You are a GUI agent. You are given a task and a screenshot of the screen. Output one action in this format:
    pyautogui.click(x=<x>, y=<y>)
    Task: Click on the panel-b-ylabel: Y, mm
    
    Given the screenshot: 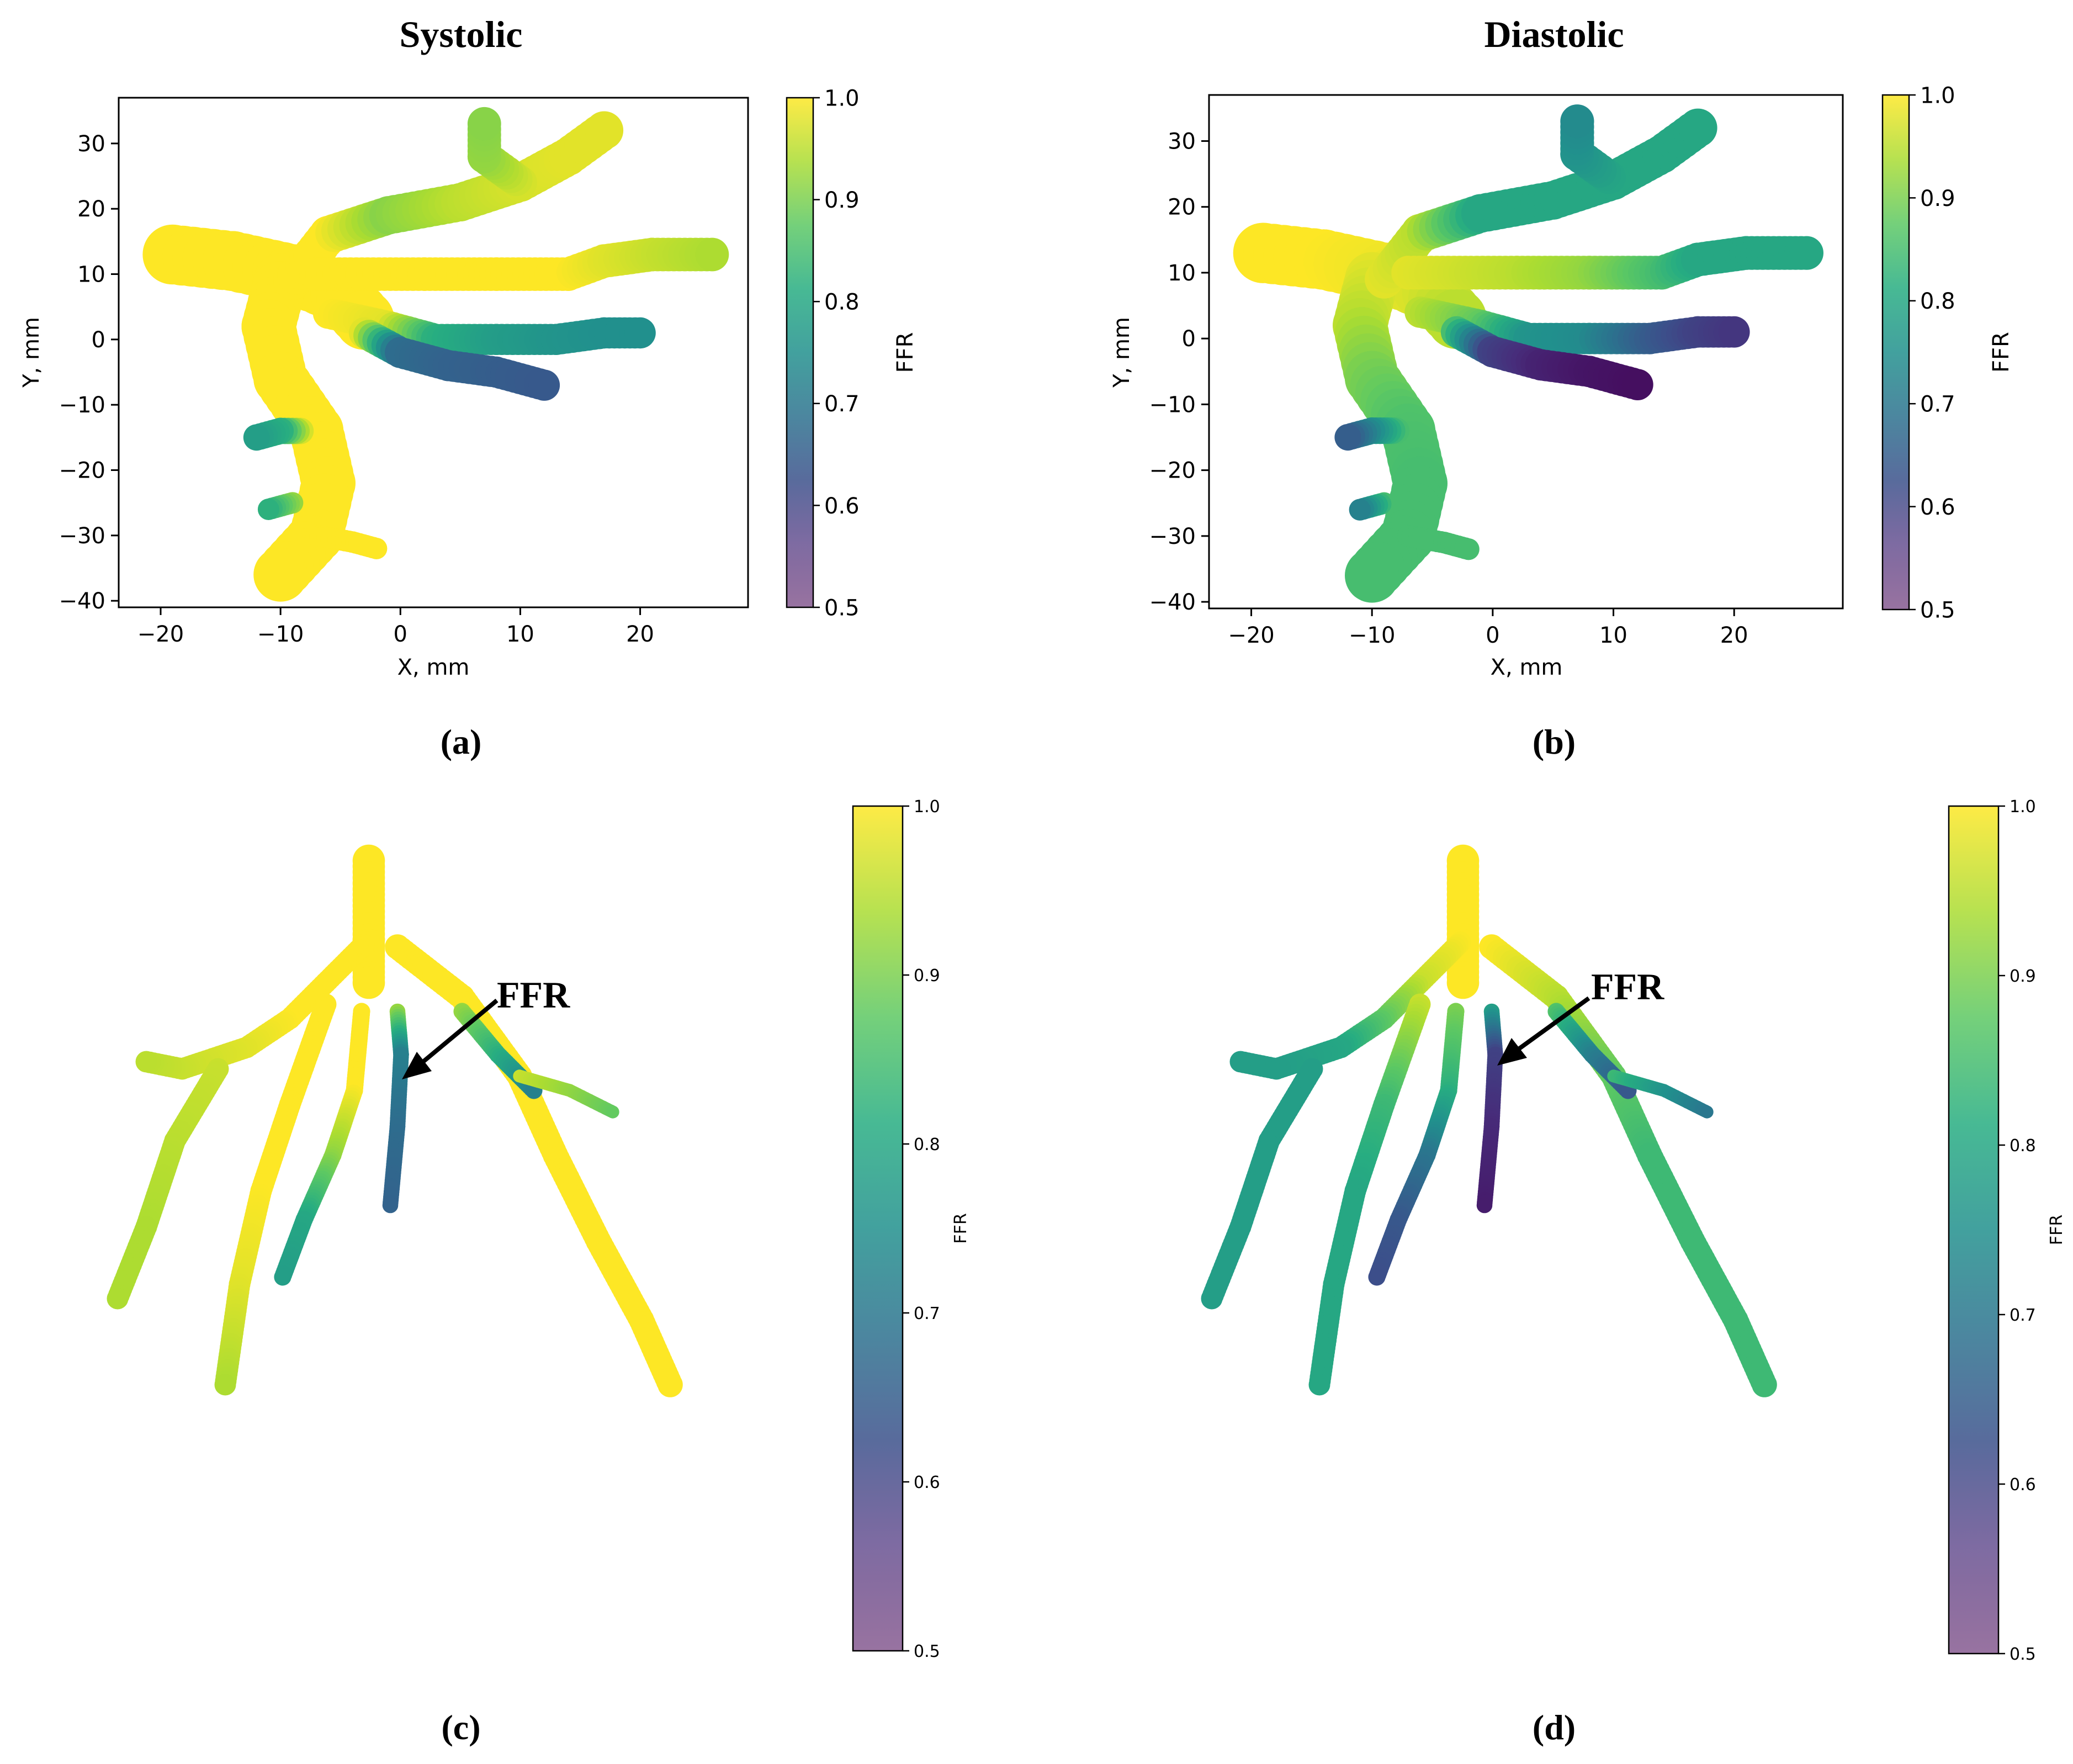 What is the action you would take?
    pyautogui.click(x=1121, y=352)
    